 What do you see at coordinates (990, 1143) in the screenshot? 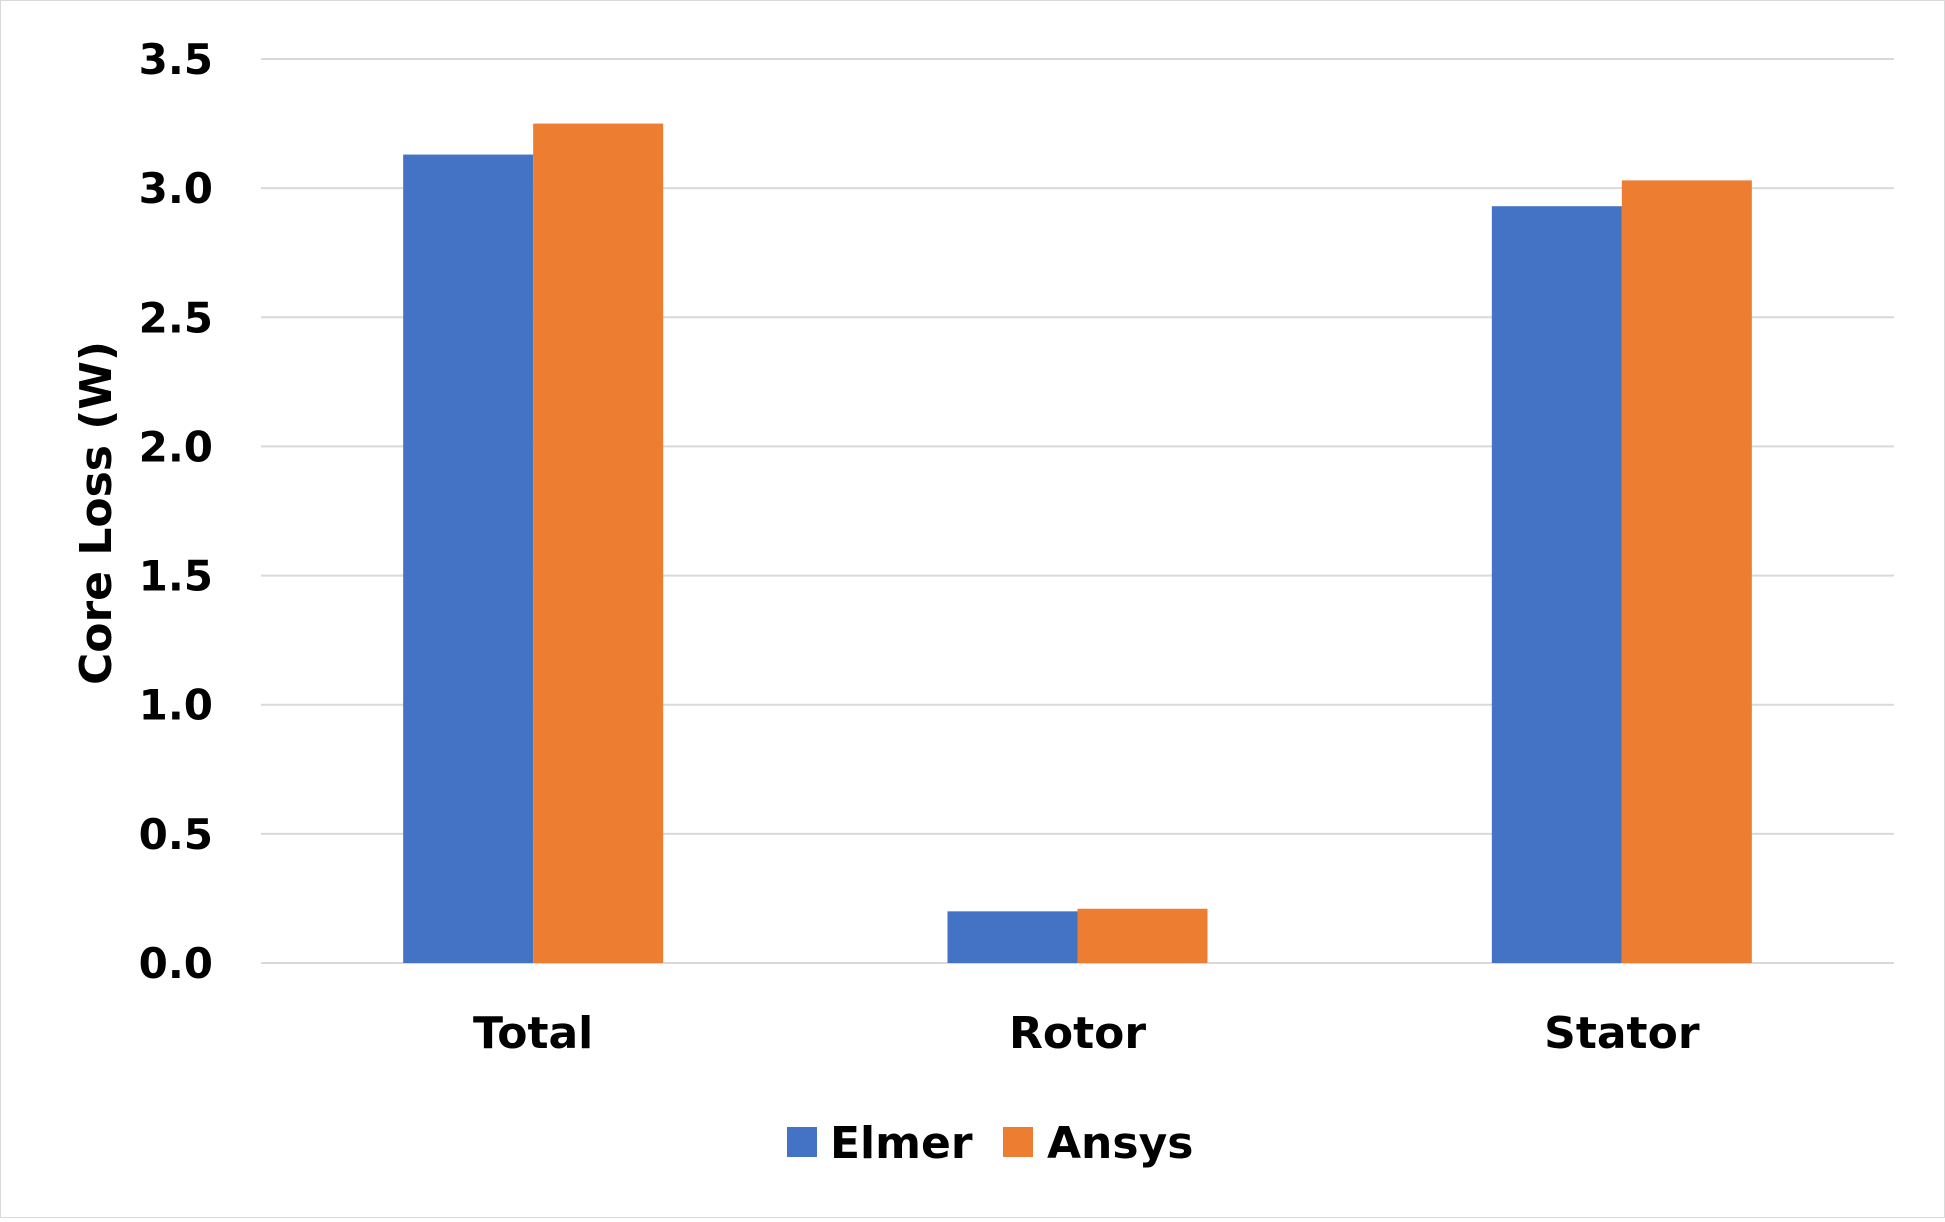
I see `legend: Elmer Ansys` at bounding box center [990, 1143].